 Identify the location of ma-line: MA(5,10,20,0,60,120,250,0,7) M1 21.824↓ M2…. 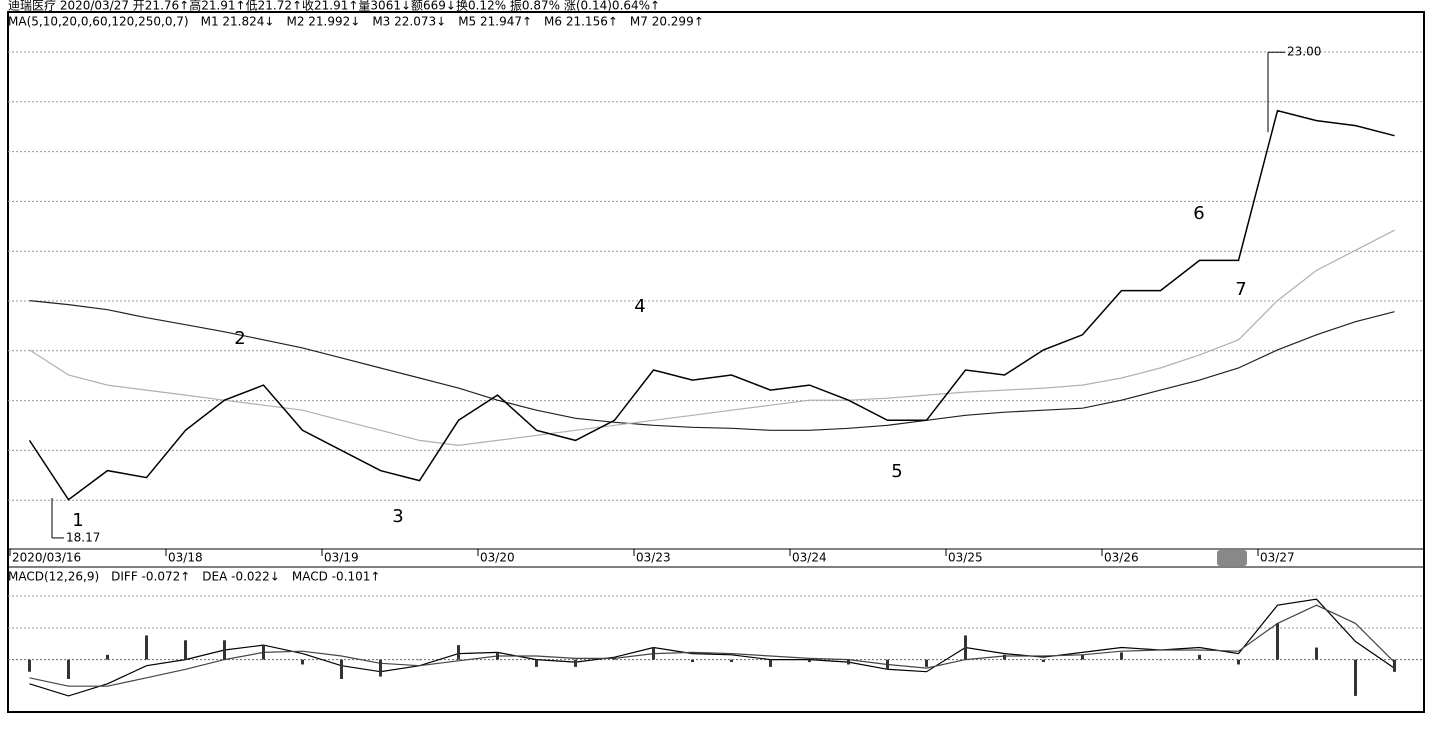
(356, 22).